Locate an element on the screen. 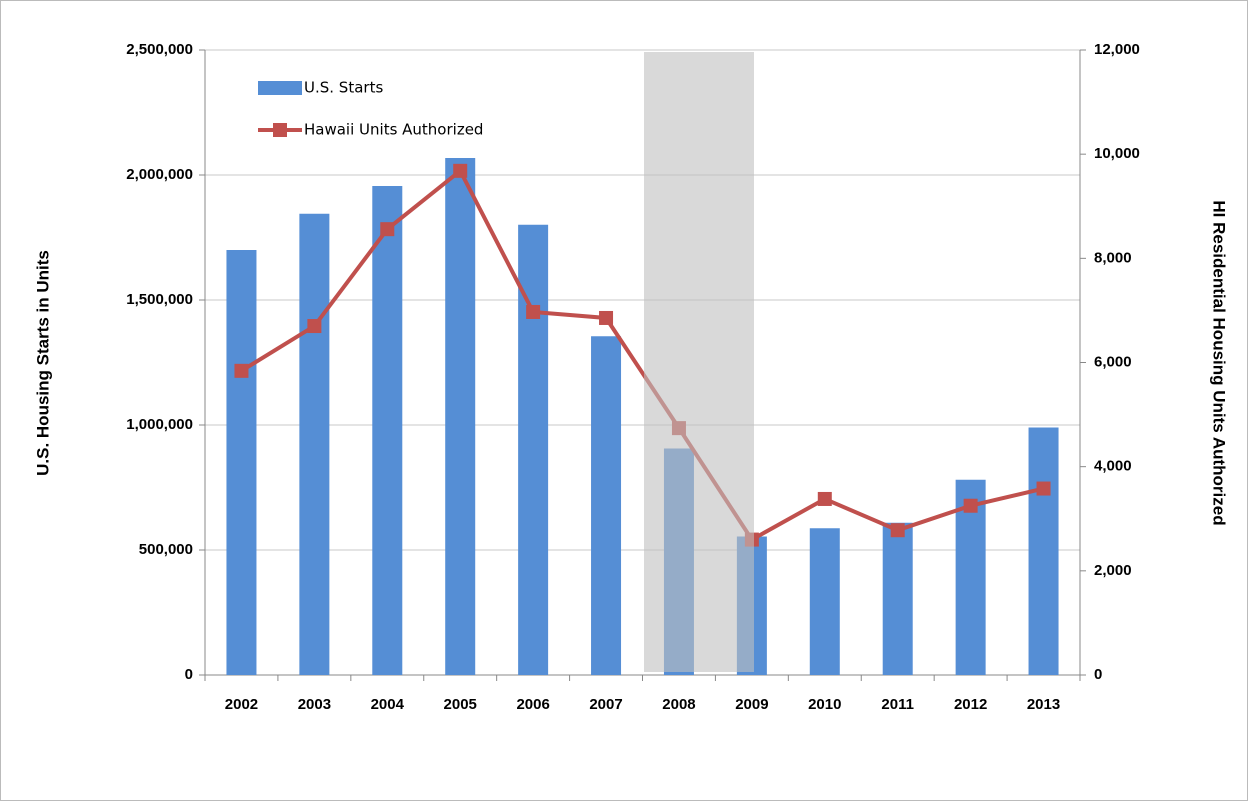  y2-tick-label: 12,000 is located at coordinates (1117, 49).